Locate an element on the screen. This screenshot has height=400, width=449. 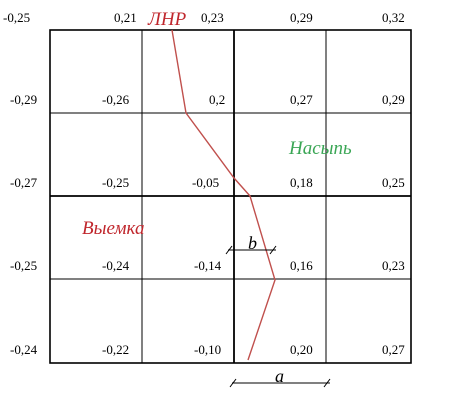
fill-zone-label: Насыпь is located at coordinates (320, 148).